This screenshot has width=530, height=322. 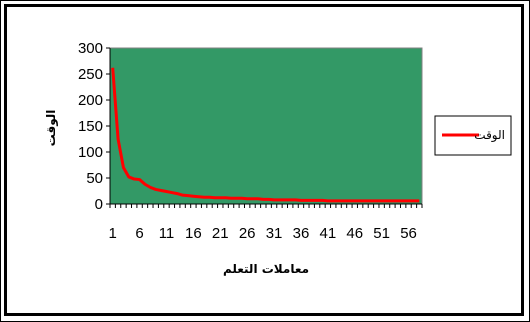 I want to click on y-axis-ticks: 0 50 100 150 200 250 300, so click(x=94, y=126).